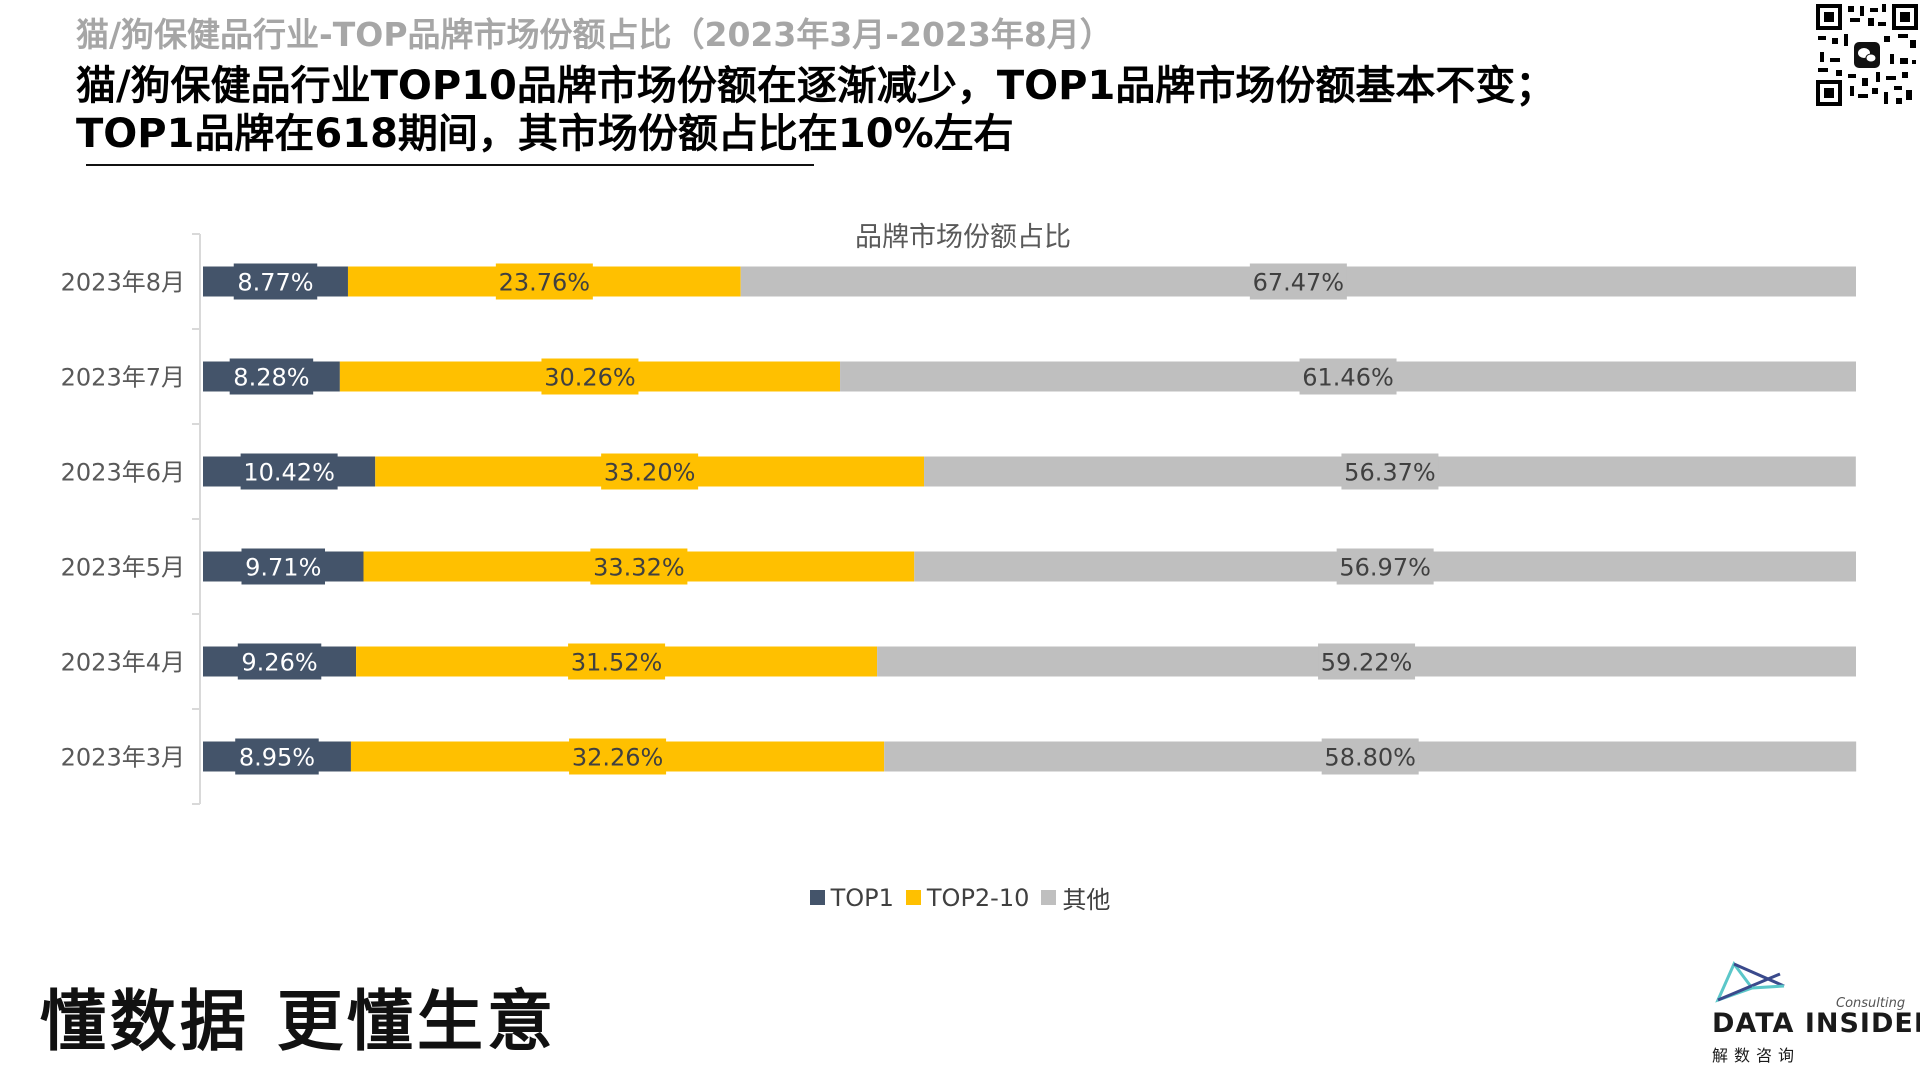 Image resolution: width=1920 pixels, height=1080 pixels. I want to click on data-label: 58.80%, so click(1370, 758).